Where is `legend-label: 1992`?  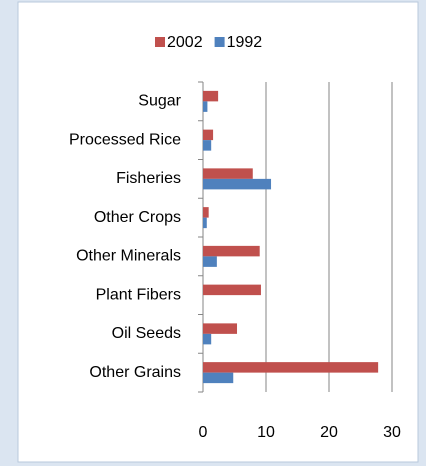 legend-label: 1992 is located at coordinates (245, 42).